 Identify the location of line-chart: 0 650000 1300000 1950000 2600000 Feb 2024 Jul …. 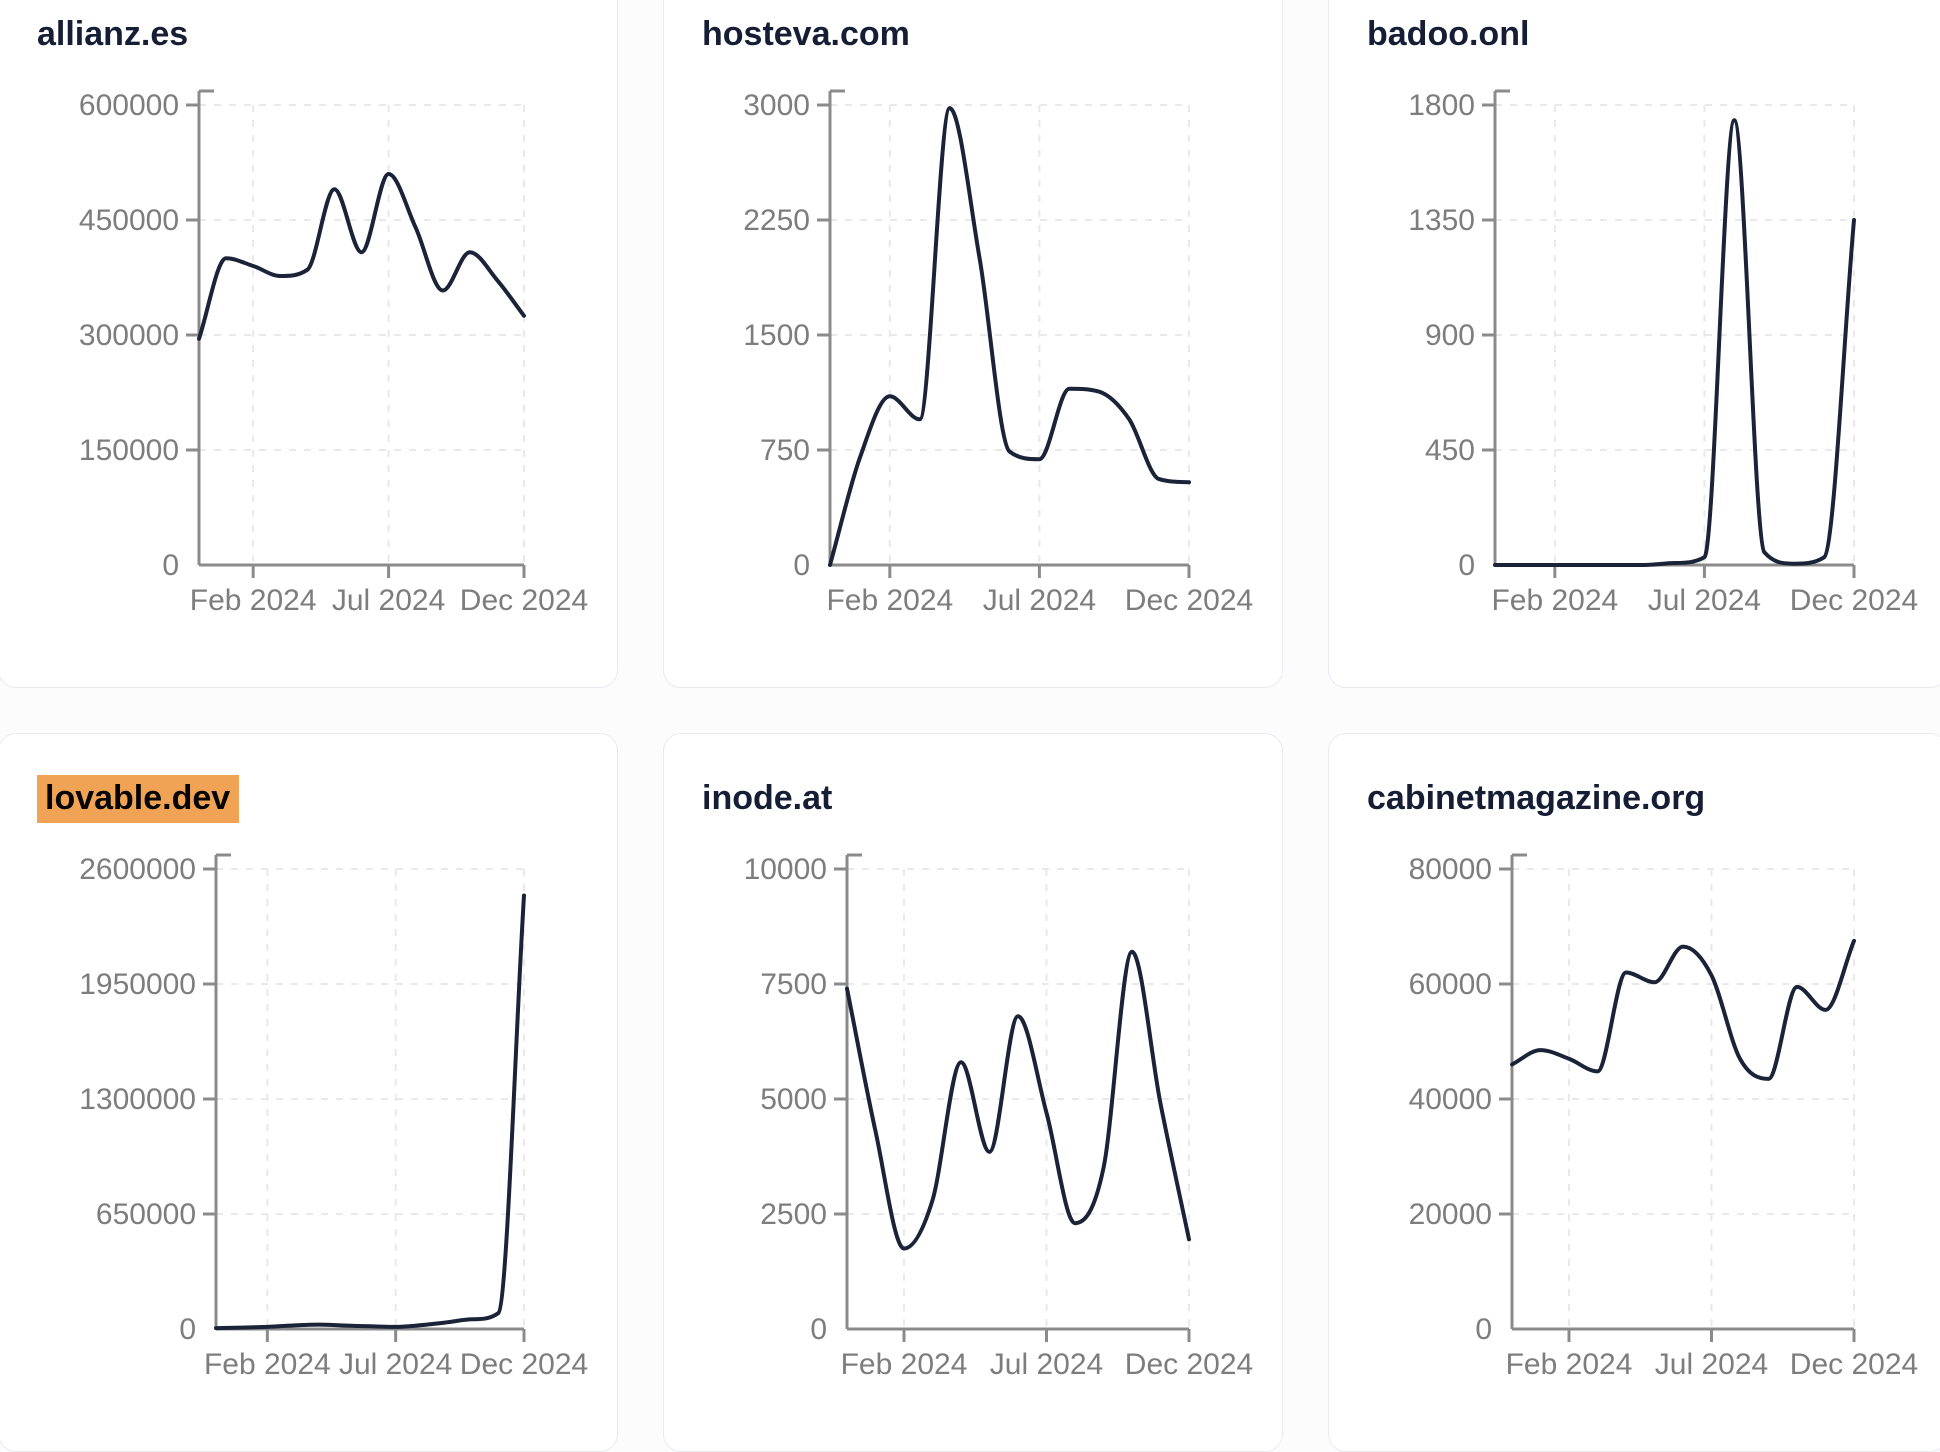
(333, 1117).